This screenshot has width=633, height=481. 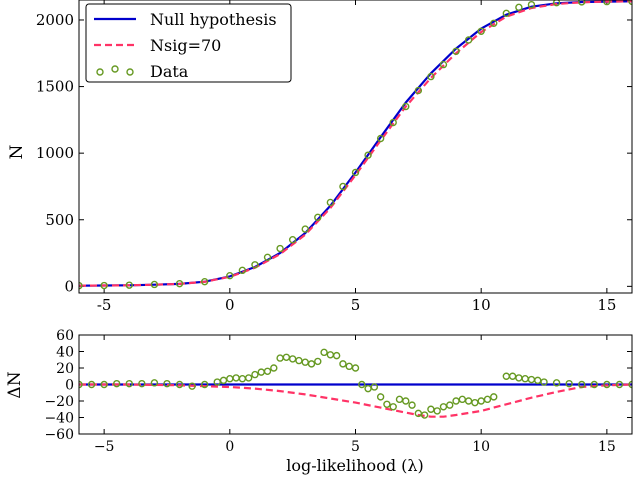 I want to click on bottom-series, so click(x=355, y=383).